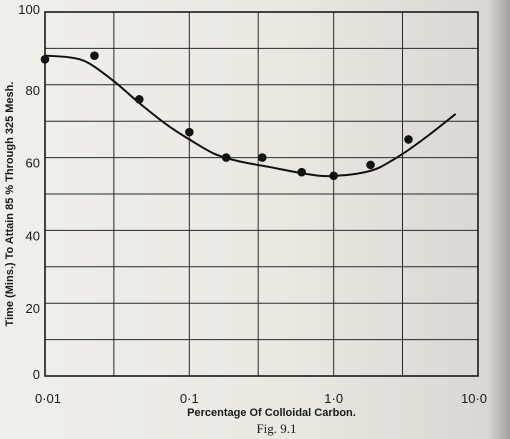  Describe the element at coordinates (333, 398) in the screenshot. I see `x-tick-label: 1·0` at that location.